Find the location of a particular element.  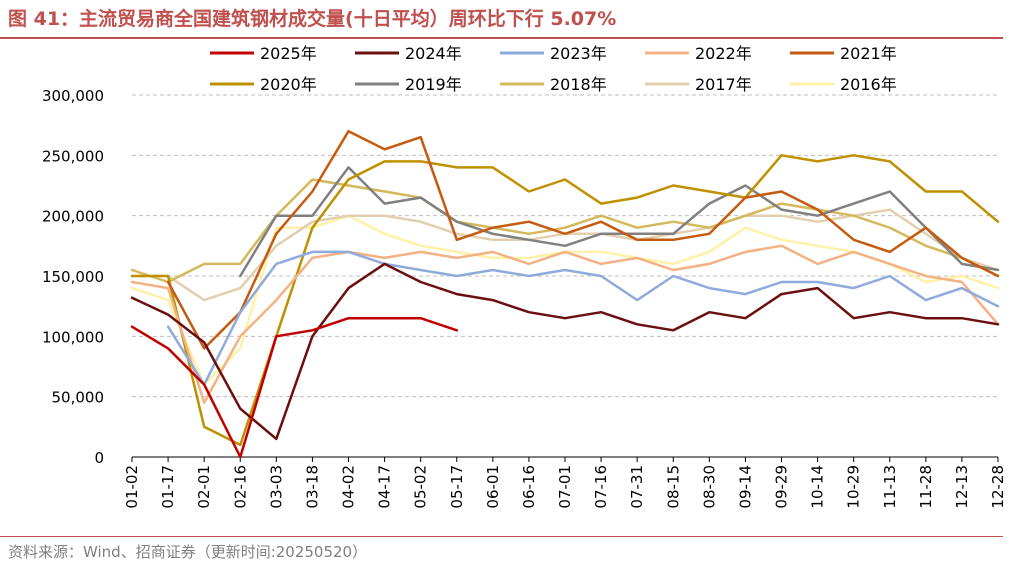

legend-label: 2024年 is located at coordinates (433, 53).